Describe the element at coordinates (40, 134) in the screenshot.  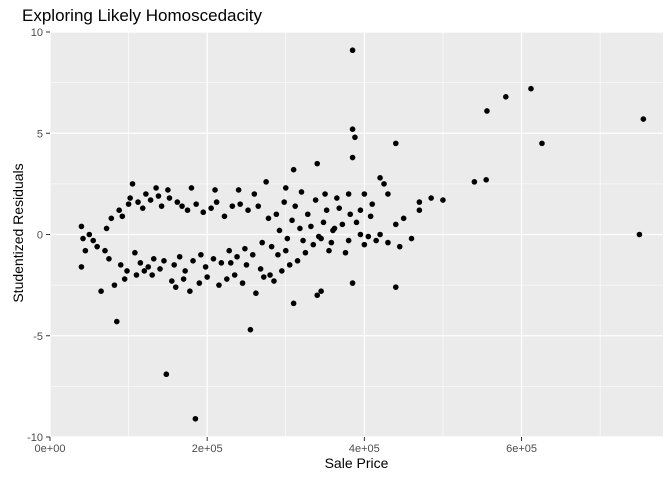
I see `y-tick-label: 5` at that location.